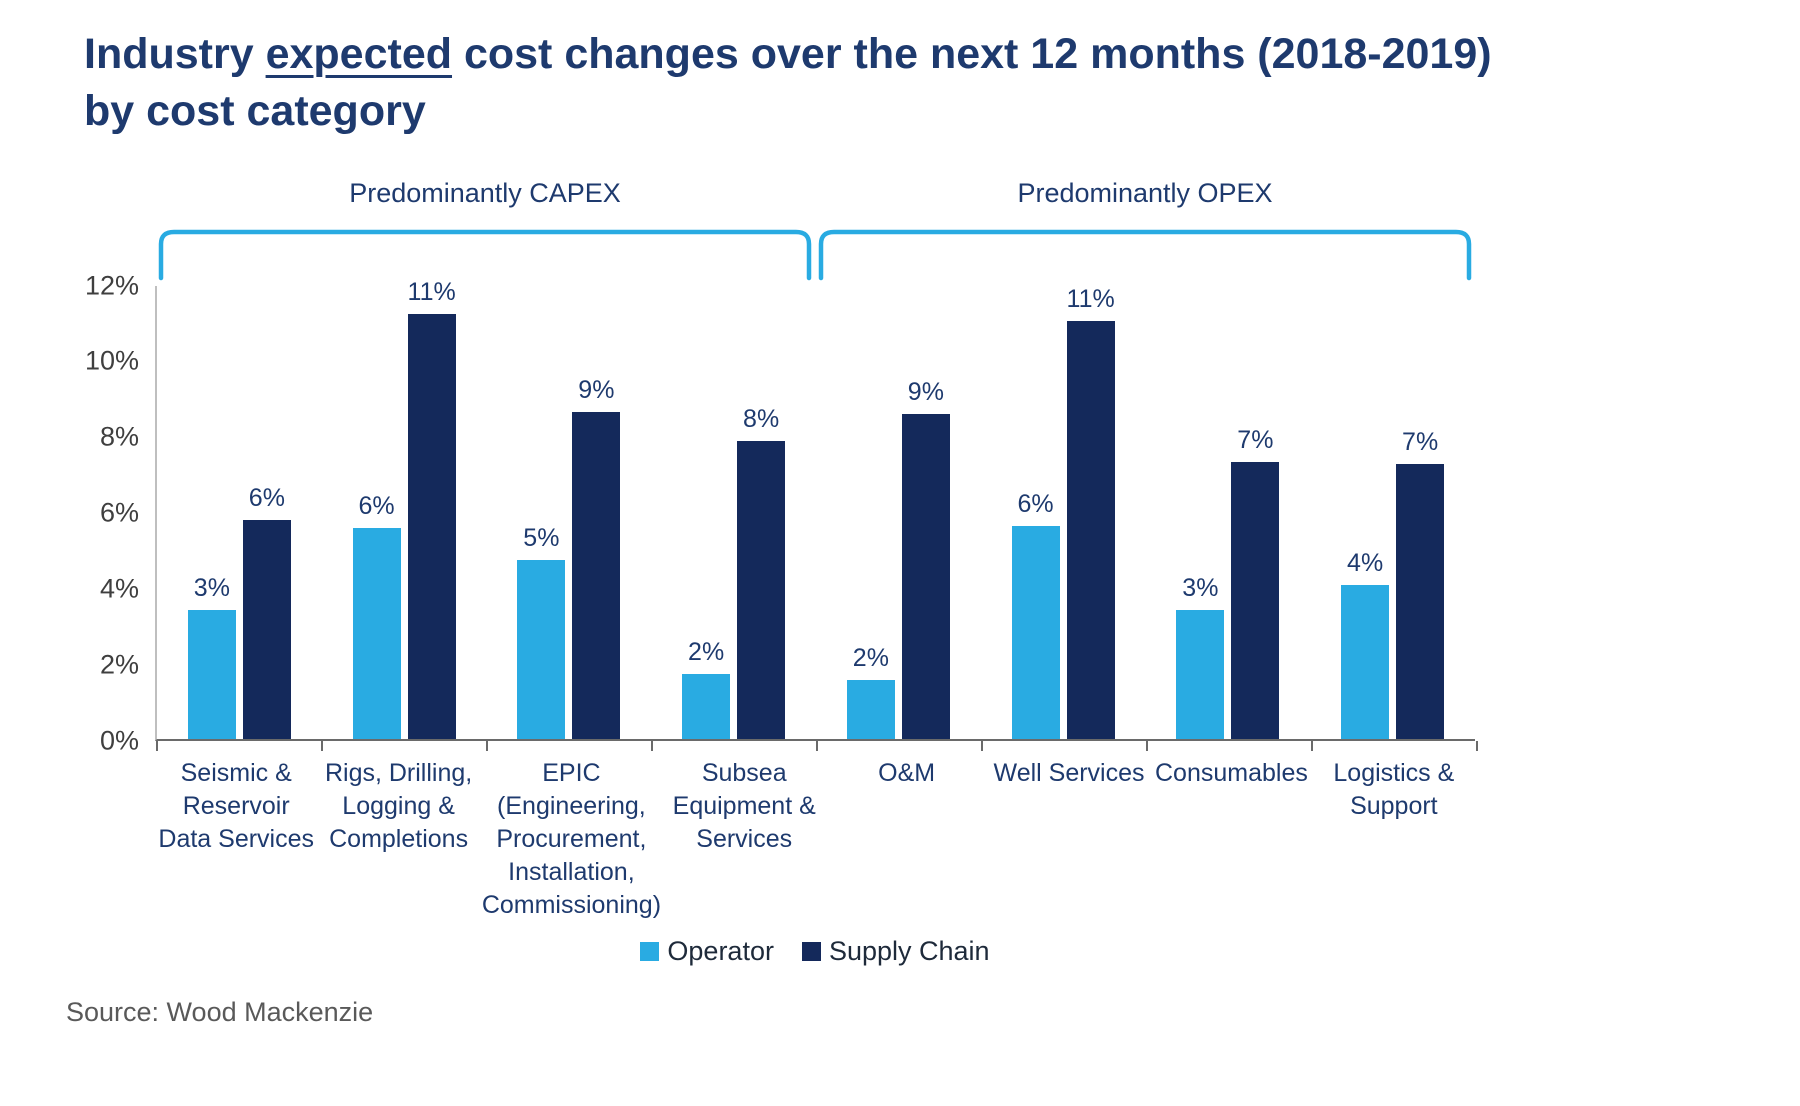 The height and width of the screenshot is (1106, 1800). Describe the element at coordinates (398, 805) in the screenshot. I see `category-label: Rigs, Drilling, Logging & Completions` at that location.